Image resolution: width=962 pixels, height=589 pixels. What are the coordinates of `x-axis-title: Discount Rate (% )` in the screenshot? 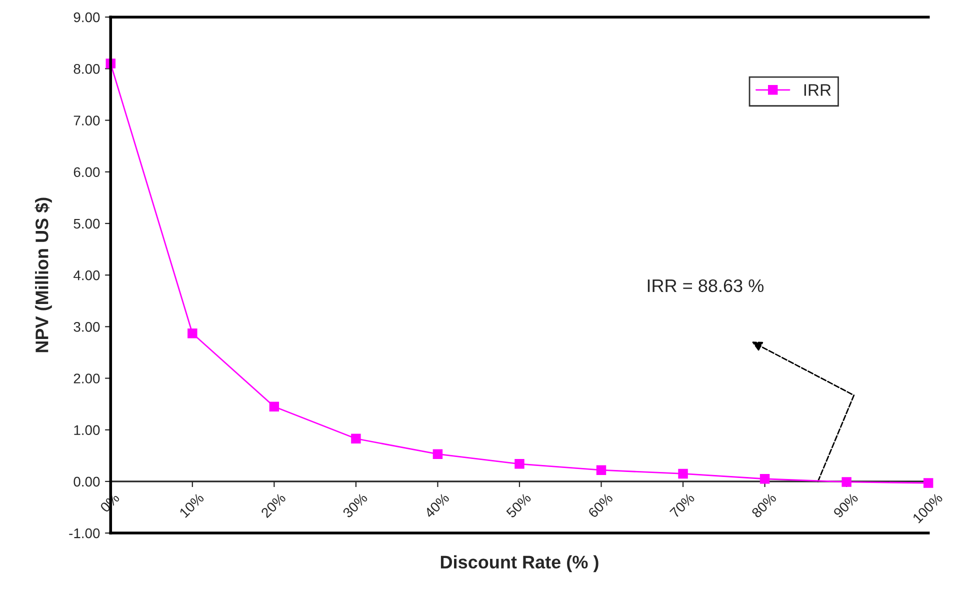 It's located at (519, 563).